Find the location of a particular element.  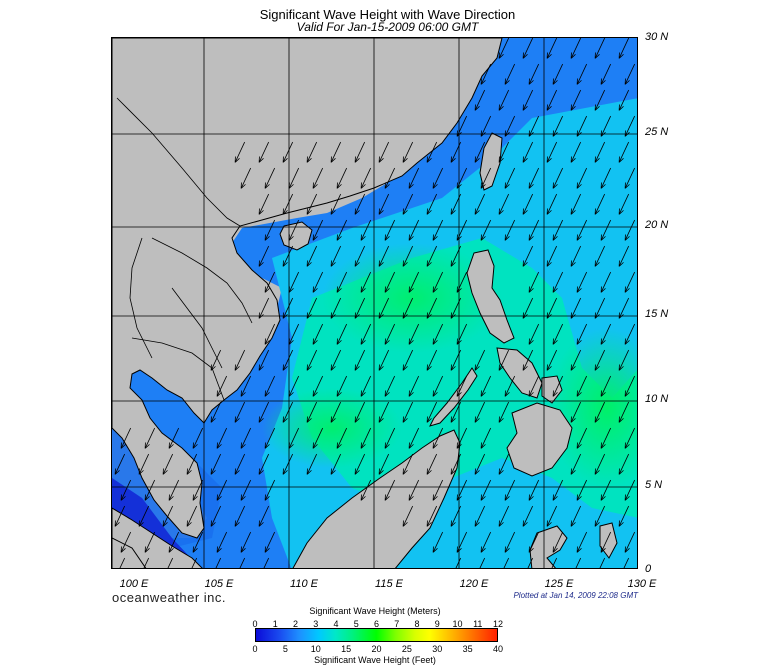

lat-label: 15 N is located at coordinates (657, 314).